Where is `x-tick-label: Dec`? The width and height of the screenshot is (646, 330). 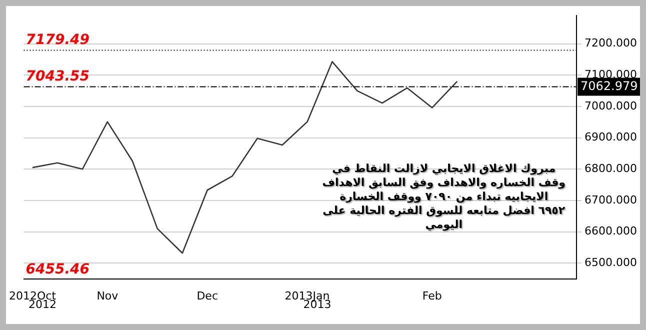 x-tick-label: Dec is located at coordinates (207, 295).